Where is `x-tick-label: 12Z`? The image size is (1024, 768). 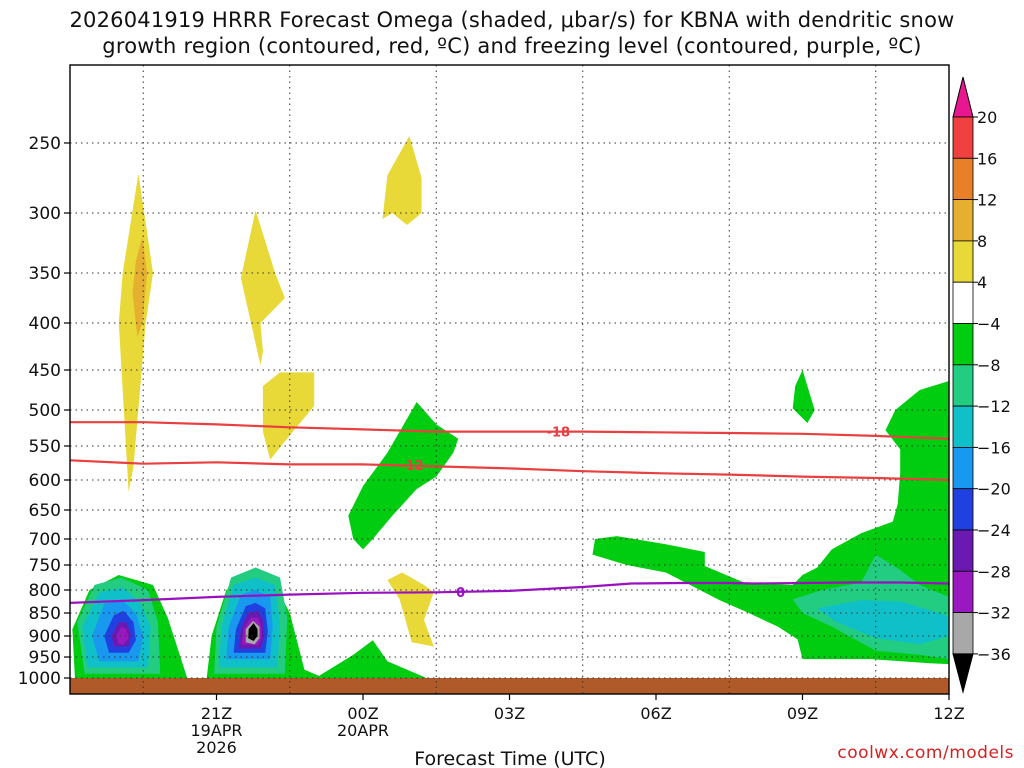
x-tick-label: 12Z is located at coordinates (948, 713).